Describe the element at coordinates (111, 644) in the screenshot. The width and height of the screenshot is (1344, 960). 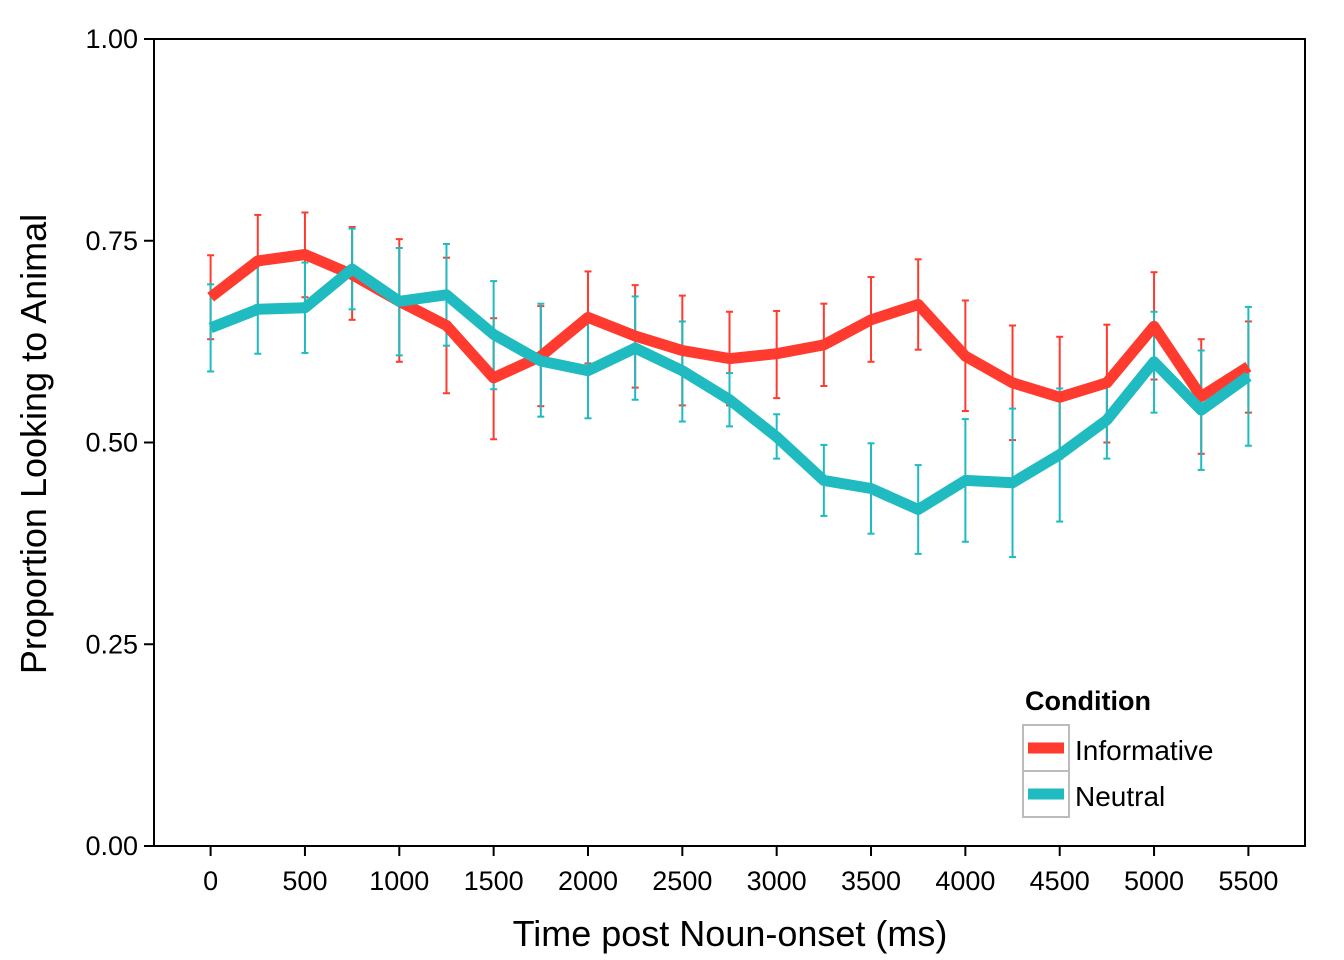
I see `y-tick-label: 0.25` at that location.